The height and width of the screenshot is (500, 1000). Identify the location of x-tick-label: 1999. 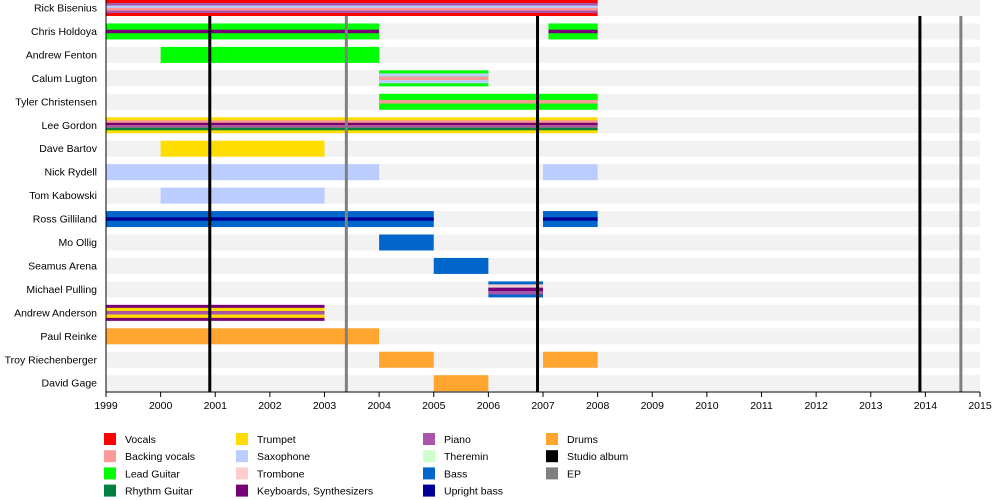
(106, 406).